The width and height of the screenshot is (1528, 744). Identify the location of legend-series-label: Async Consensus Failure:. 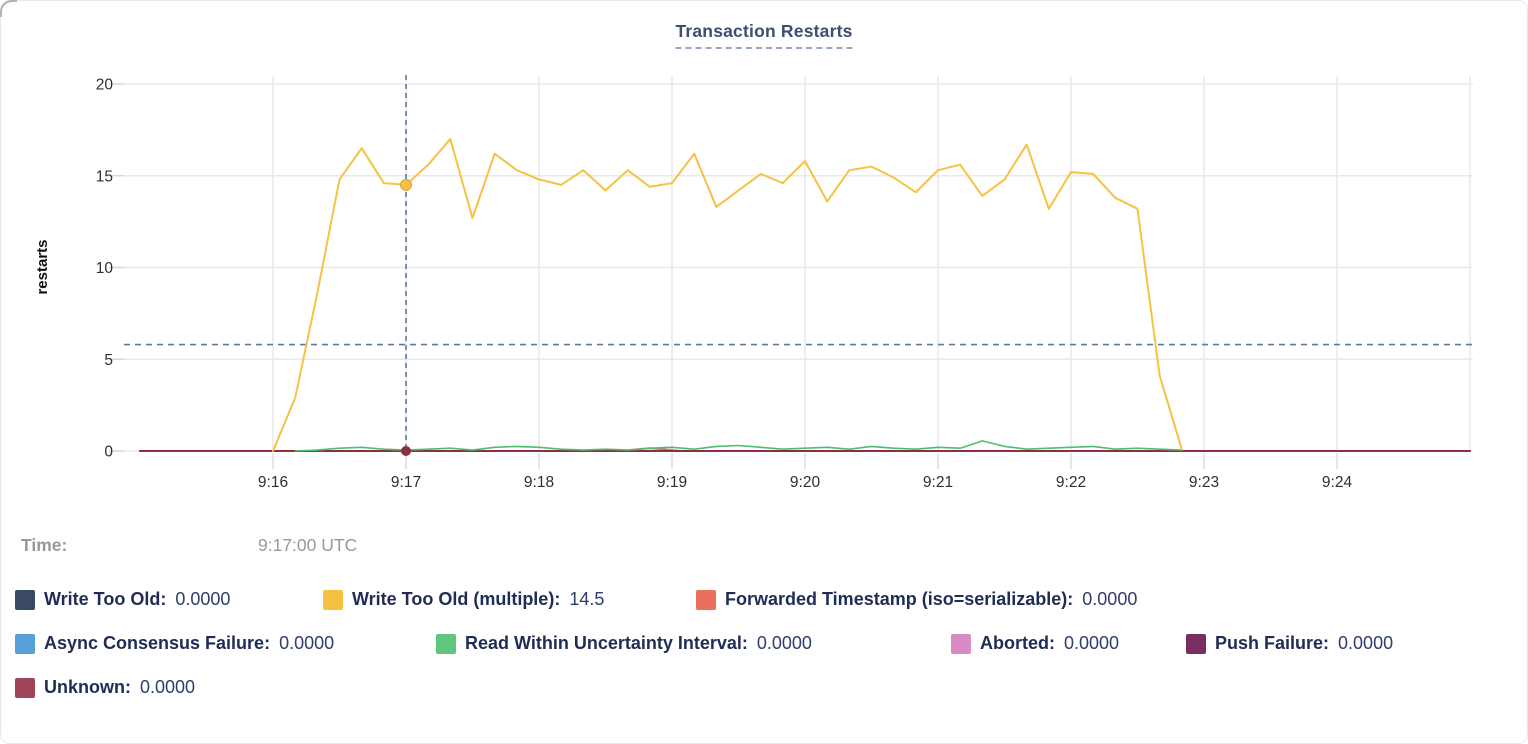
(157, 643).